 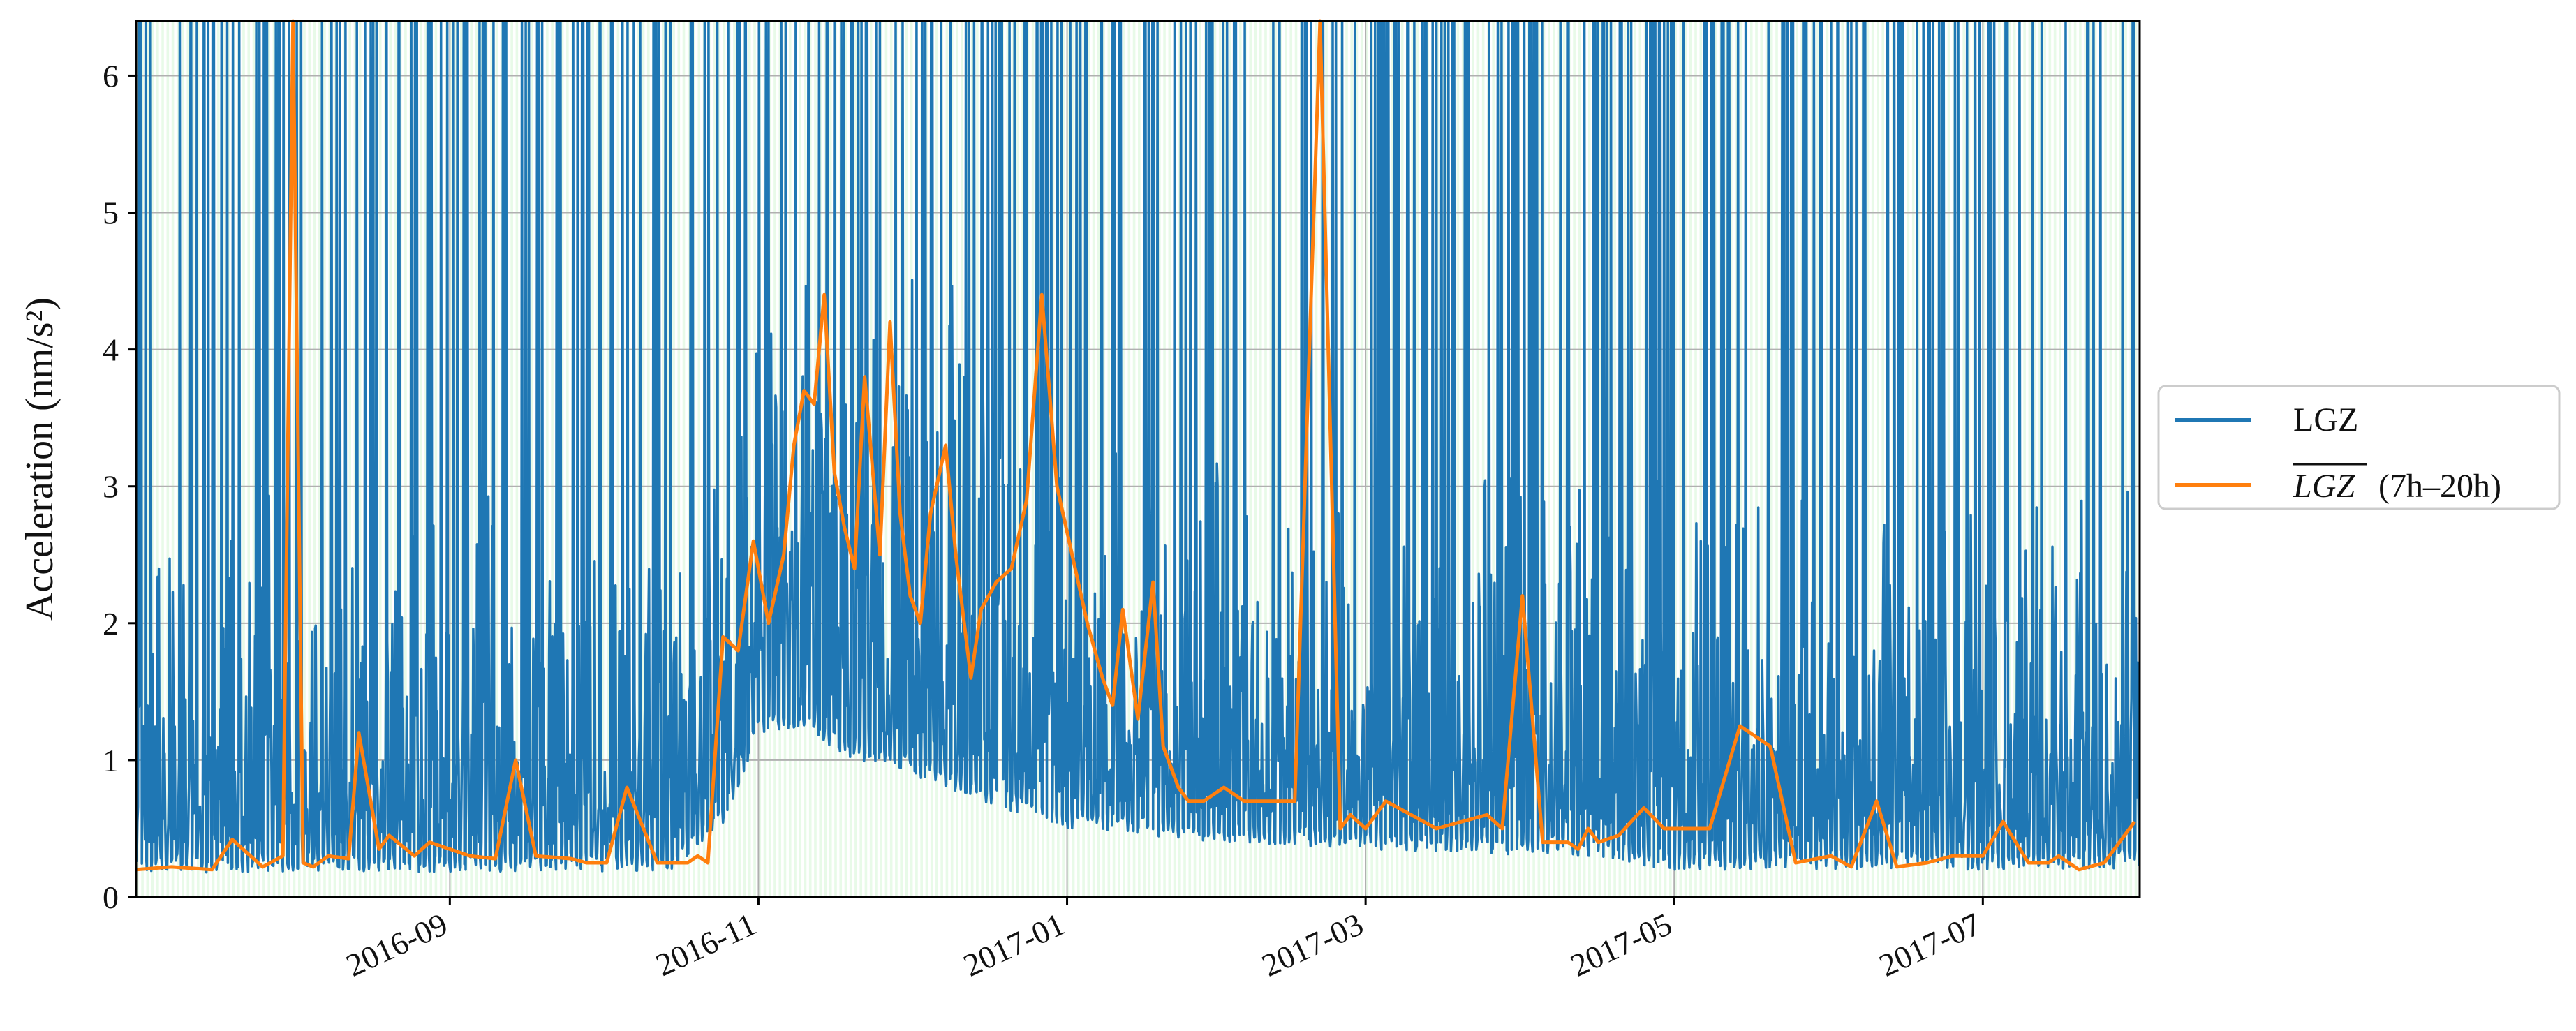 What do you see at coordinates (111, 623) in the screenshot?
I see `y-tick-label: 2` at bounding box center [111, 623].